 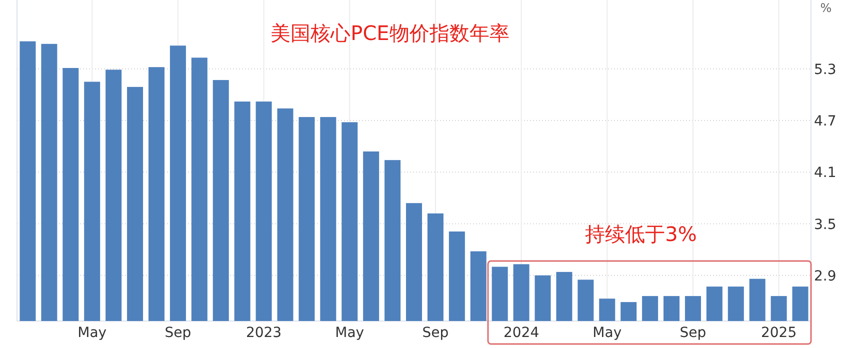 What do you see at coordinates (825, 276) in the screenshot?
I see `y-tick-label: 2.9` at bounding box center [825, 276].